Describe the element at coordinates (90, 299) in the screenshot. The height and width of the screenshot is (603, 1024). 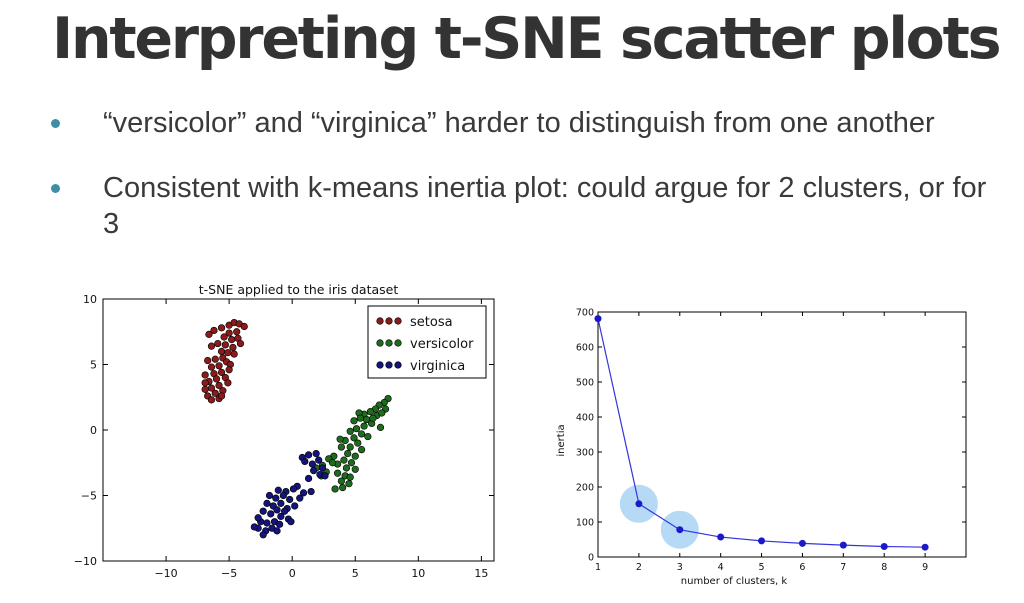
I see `y-tick-label: 10` at that location.